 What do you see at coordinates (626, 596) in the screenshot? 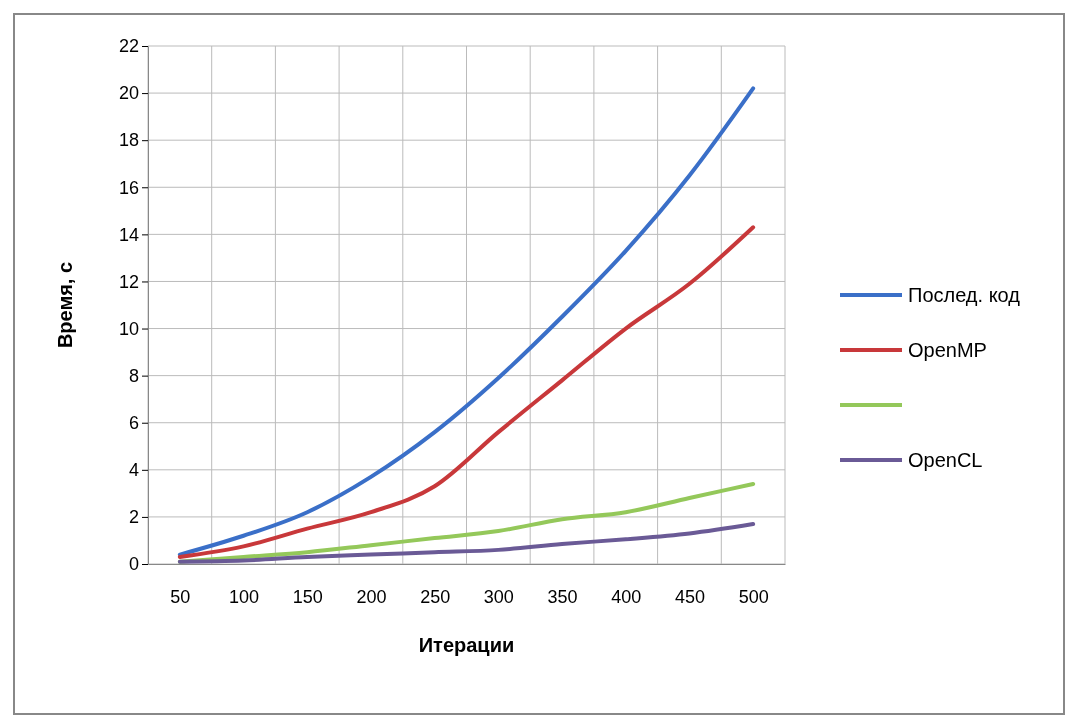
I see `x-tick-label: 400` at bounding box center [626, 596].